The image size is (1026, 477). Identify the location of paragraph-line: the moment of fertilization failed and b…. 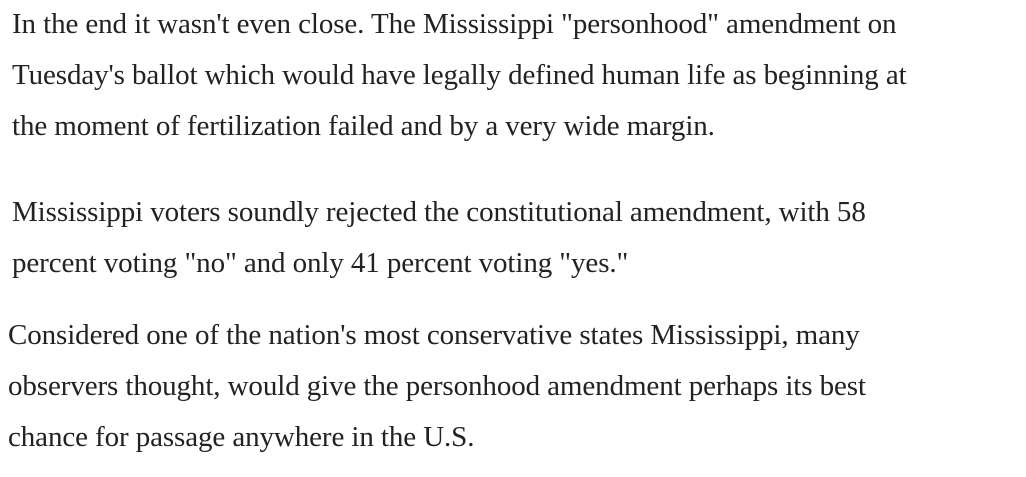
(363, 126).